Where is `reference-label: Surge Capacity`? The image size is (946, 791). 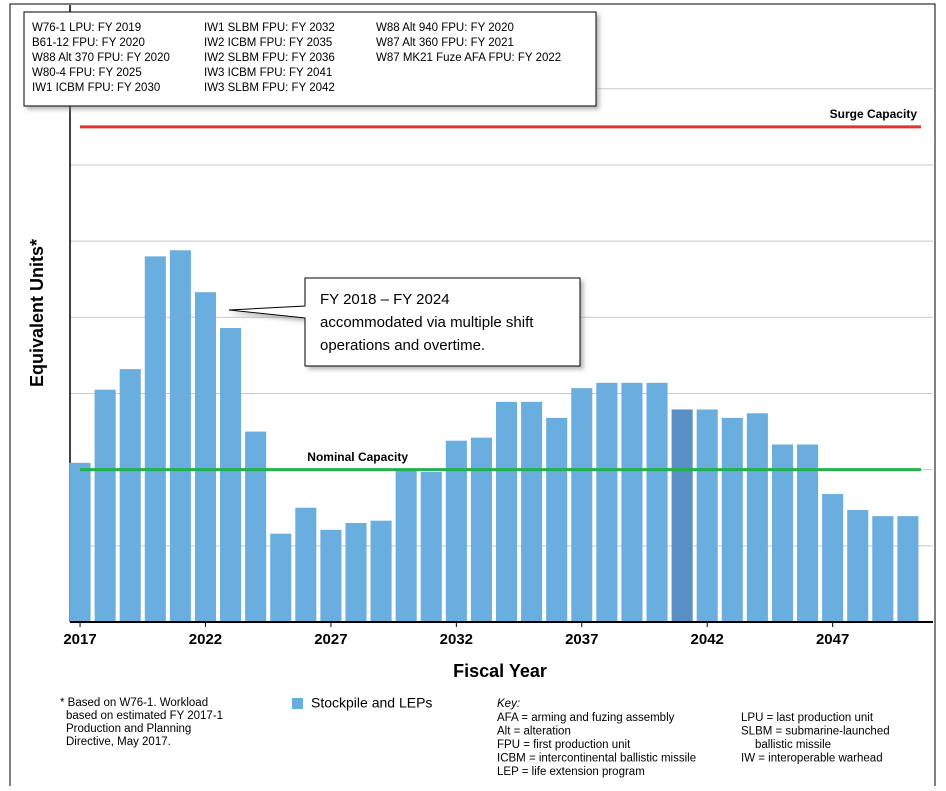
reference-label: Surge Capacity is located at coordinates (874, 114).